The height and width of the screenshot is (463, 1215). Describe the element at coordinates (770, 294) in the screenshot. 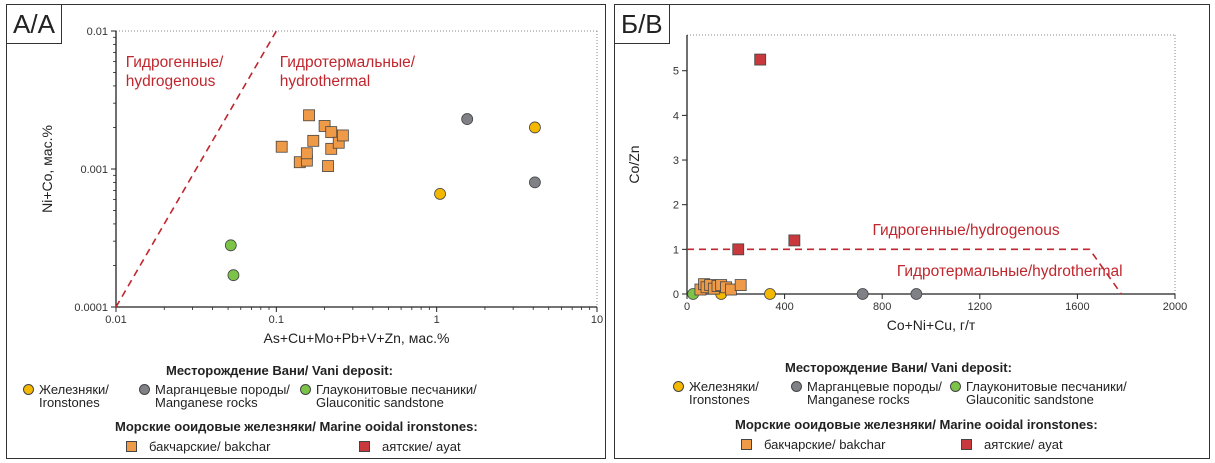

I see `chart-b-point-ironstones` at that location.